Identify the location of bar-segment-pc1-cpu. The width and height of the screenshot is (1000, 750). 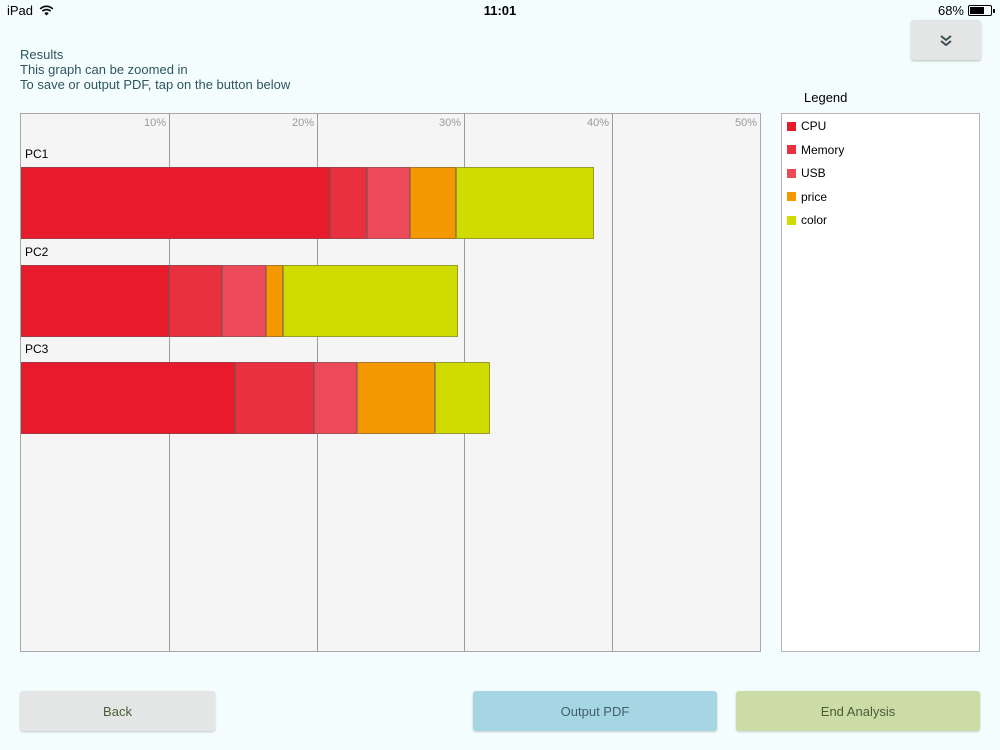
(175, 203).